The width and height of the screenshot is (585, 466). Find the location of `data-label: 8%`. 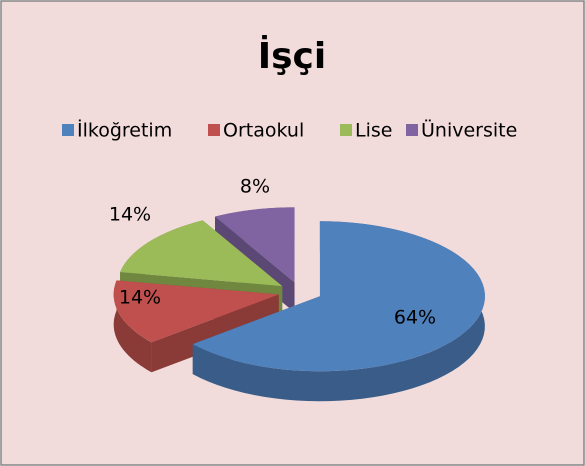

data-label: 8% is located at coordinates (255, 187).